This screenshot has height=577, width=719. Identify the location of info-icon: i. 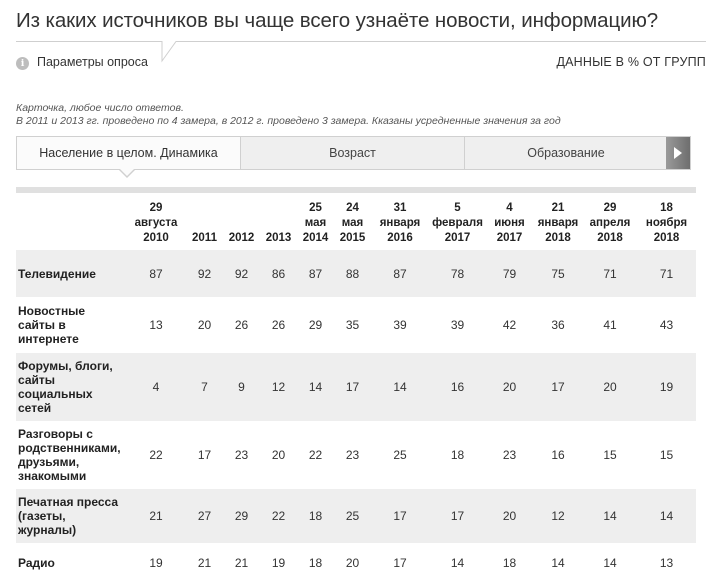
(22, 63).